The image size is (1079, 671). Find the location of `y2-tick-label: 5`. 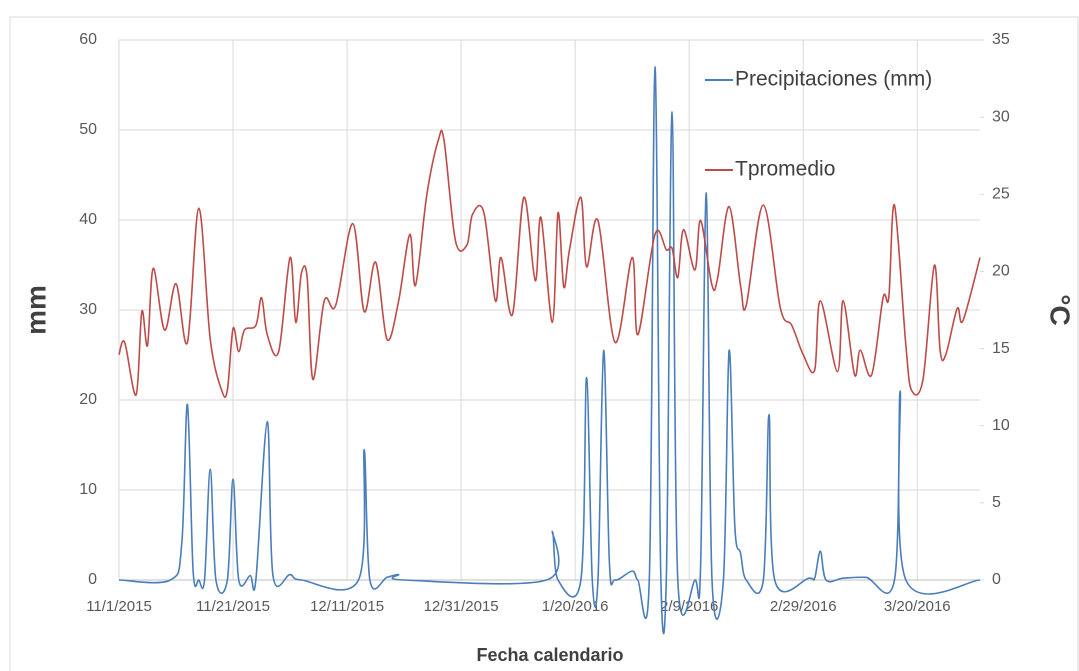

y2-tick-label: 5 is located at coordinates (996, 502).